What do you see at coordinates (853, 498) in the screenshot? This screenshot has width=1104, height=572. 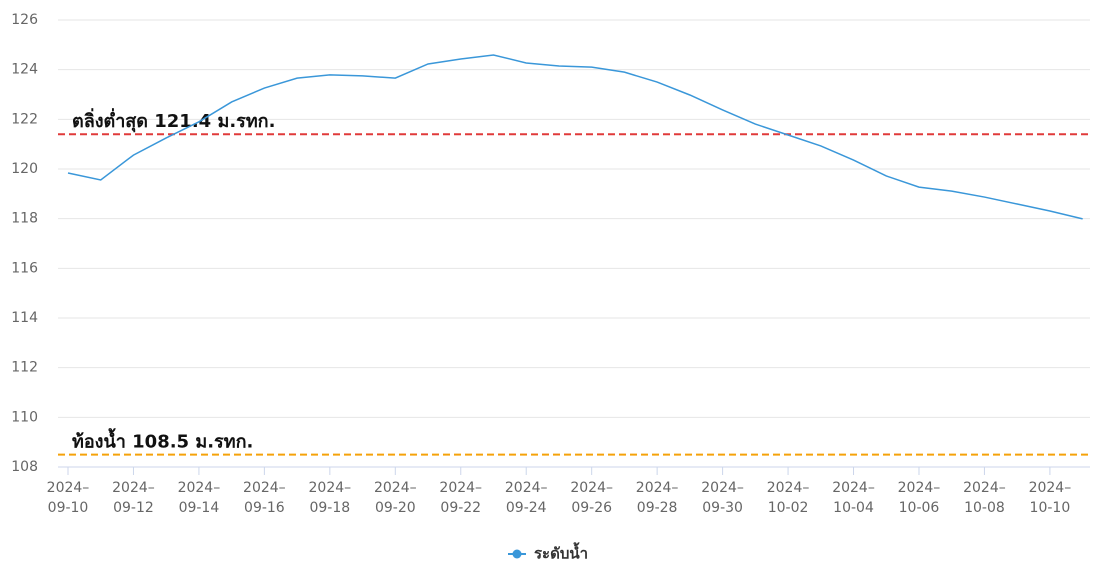 I see `x-tick-label: 2024–10-04` at bounding box center [853, 498].